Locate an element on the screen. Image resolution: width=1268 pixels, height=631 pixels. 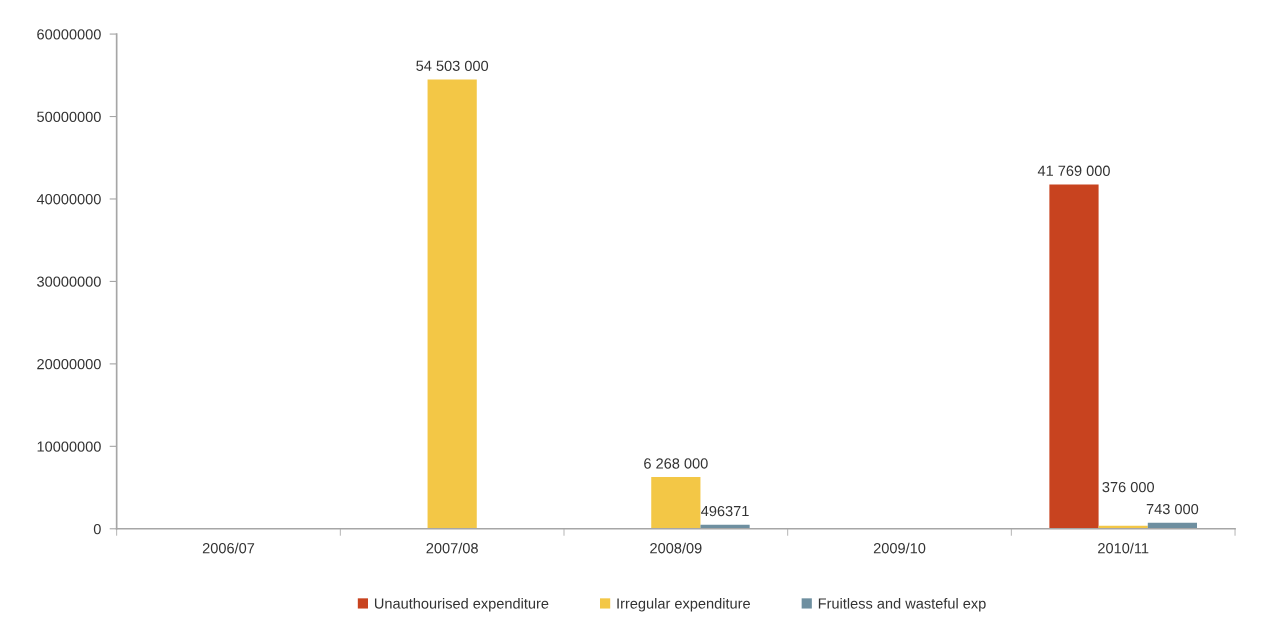
data-label: 496371 is located at coordinates (725, 511).